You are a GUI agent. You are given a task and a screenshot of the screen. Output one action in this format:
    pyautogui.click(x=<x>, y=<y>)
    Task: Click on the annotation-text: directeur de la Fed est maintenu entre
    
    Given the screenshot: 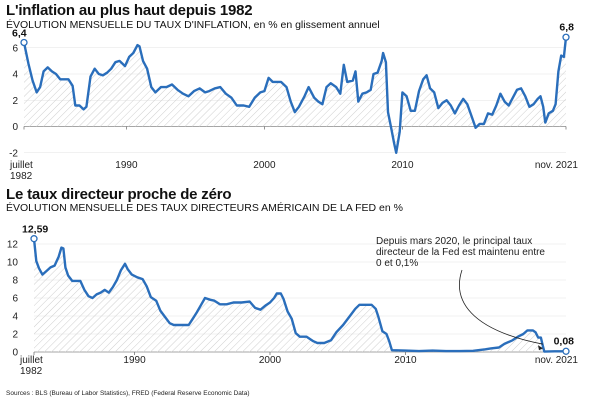 What is the action you would take?
    pyautogui.click(x=460, y=252)
    